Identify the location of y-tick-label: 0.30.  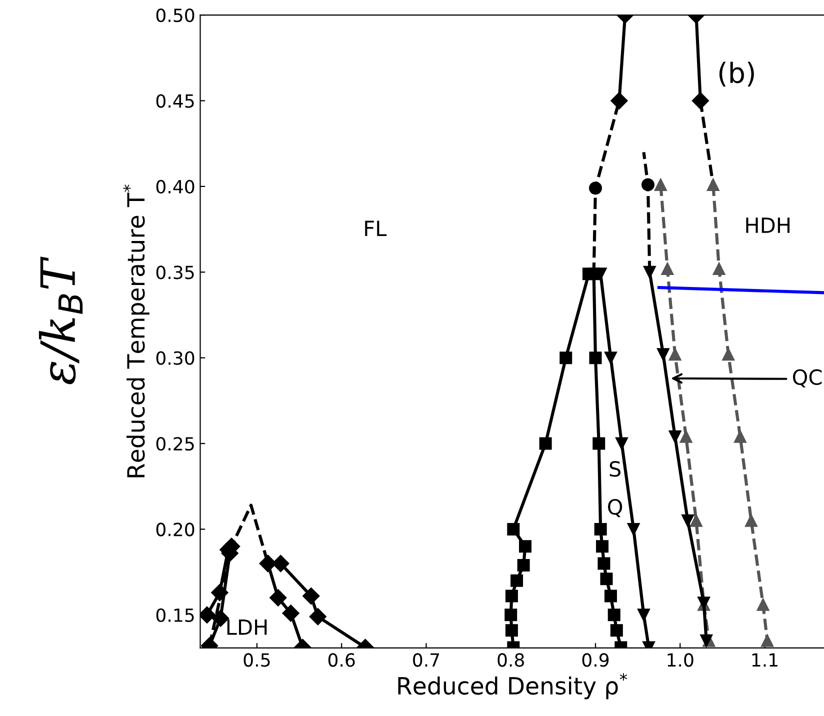
(175, 358).